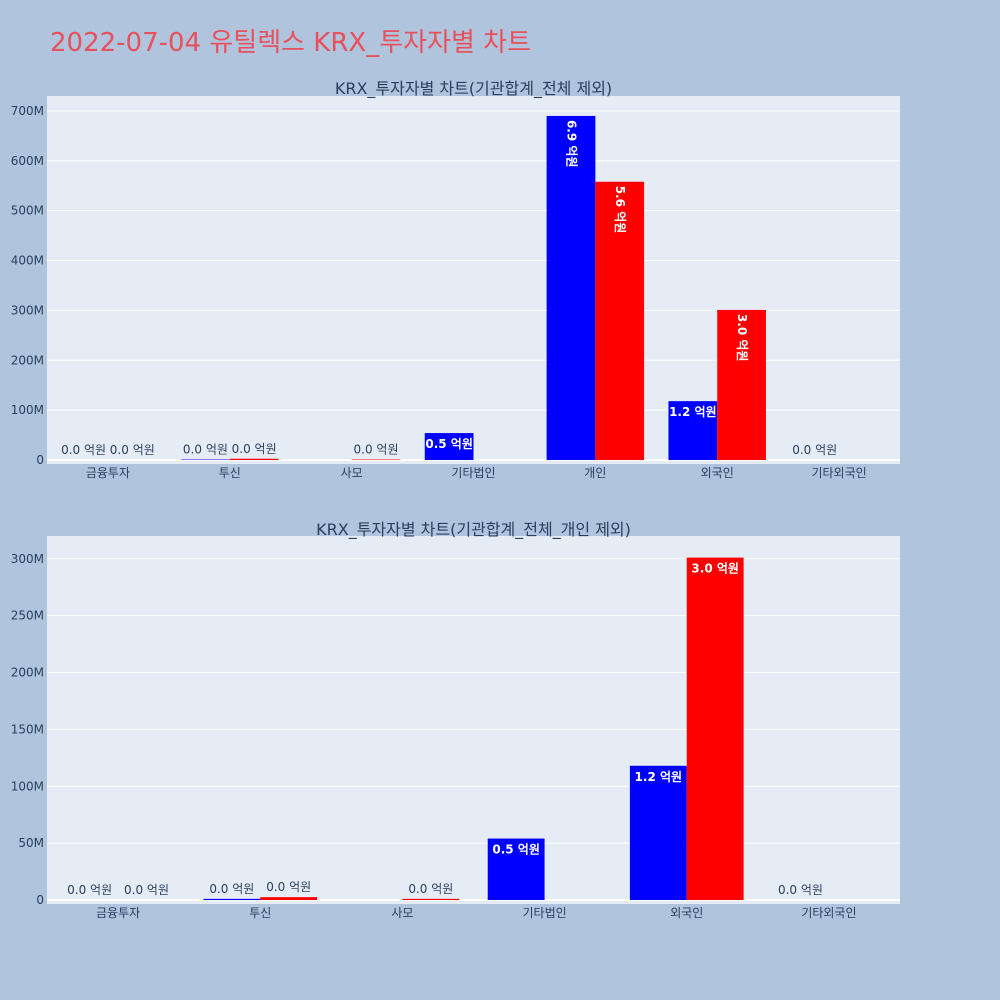 The width and height of the screenshot is (1000, 1000). What do you see at coordinates (473, 89) in the screenshot?
I see `chart-subtitle: KRX_투자자별 차트(기관합계_전체 제외)` at bounding box center [473, 89].